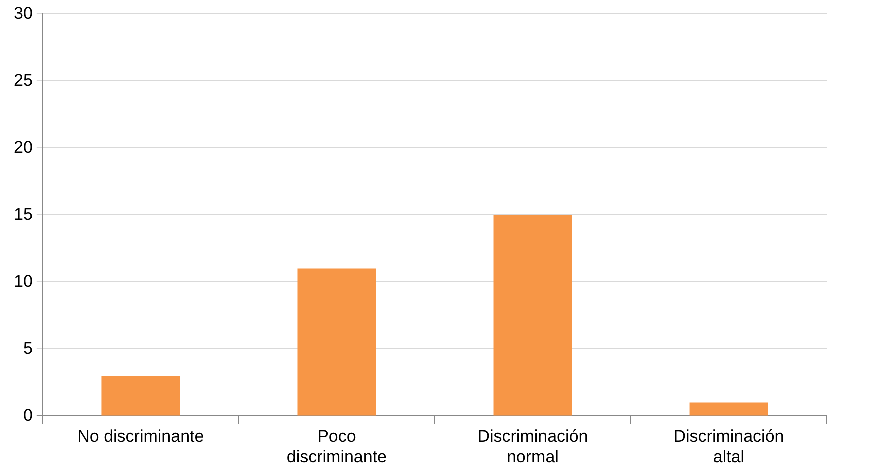  Describe the element at coordinates (28, 348) in the screenshot. I see `y-tick-label: 5` at that location.